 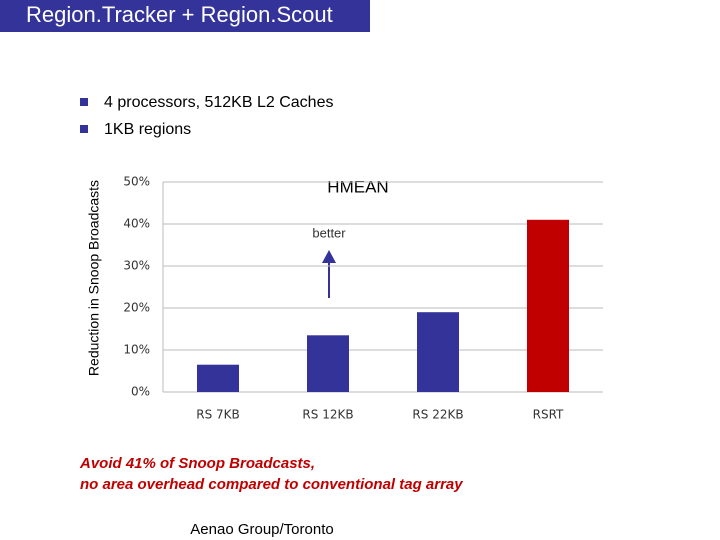 What do you see at coordinates (136, 182) in the screenshot?
I see `y-tick-label: 50%` at bounding box center [136, 182].